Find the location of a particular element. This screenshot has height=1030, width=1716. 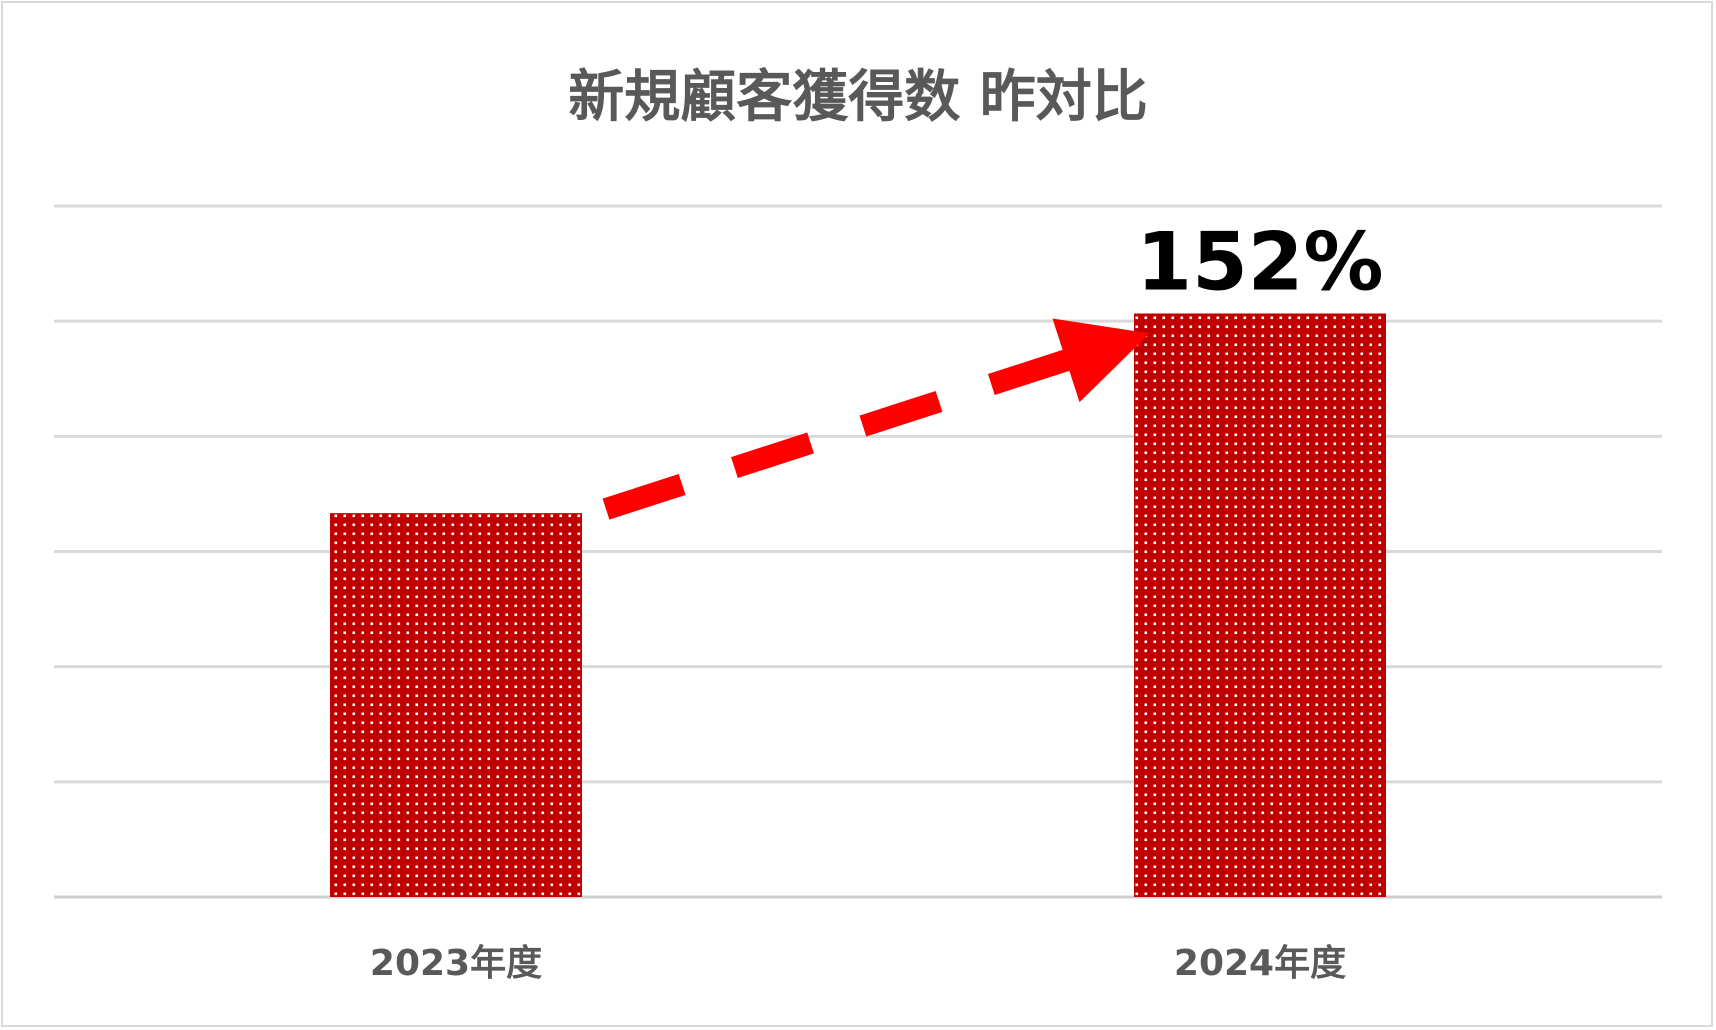

trend-arrow-line is located at coordinates (876, 419).